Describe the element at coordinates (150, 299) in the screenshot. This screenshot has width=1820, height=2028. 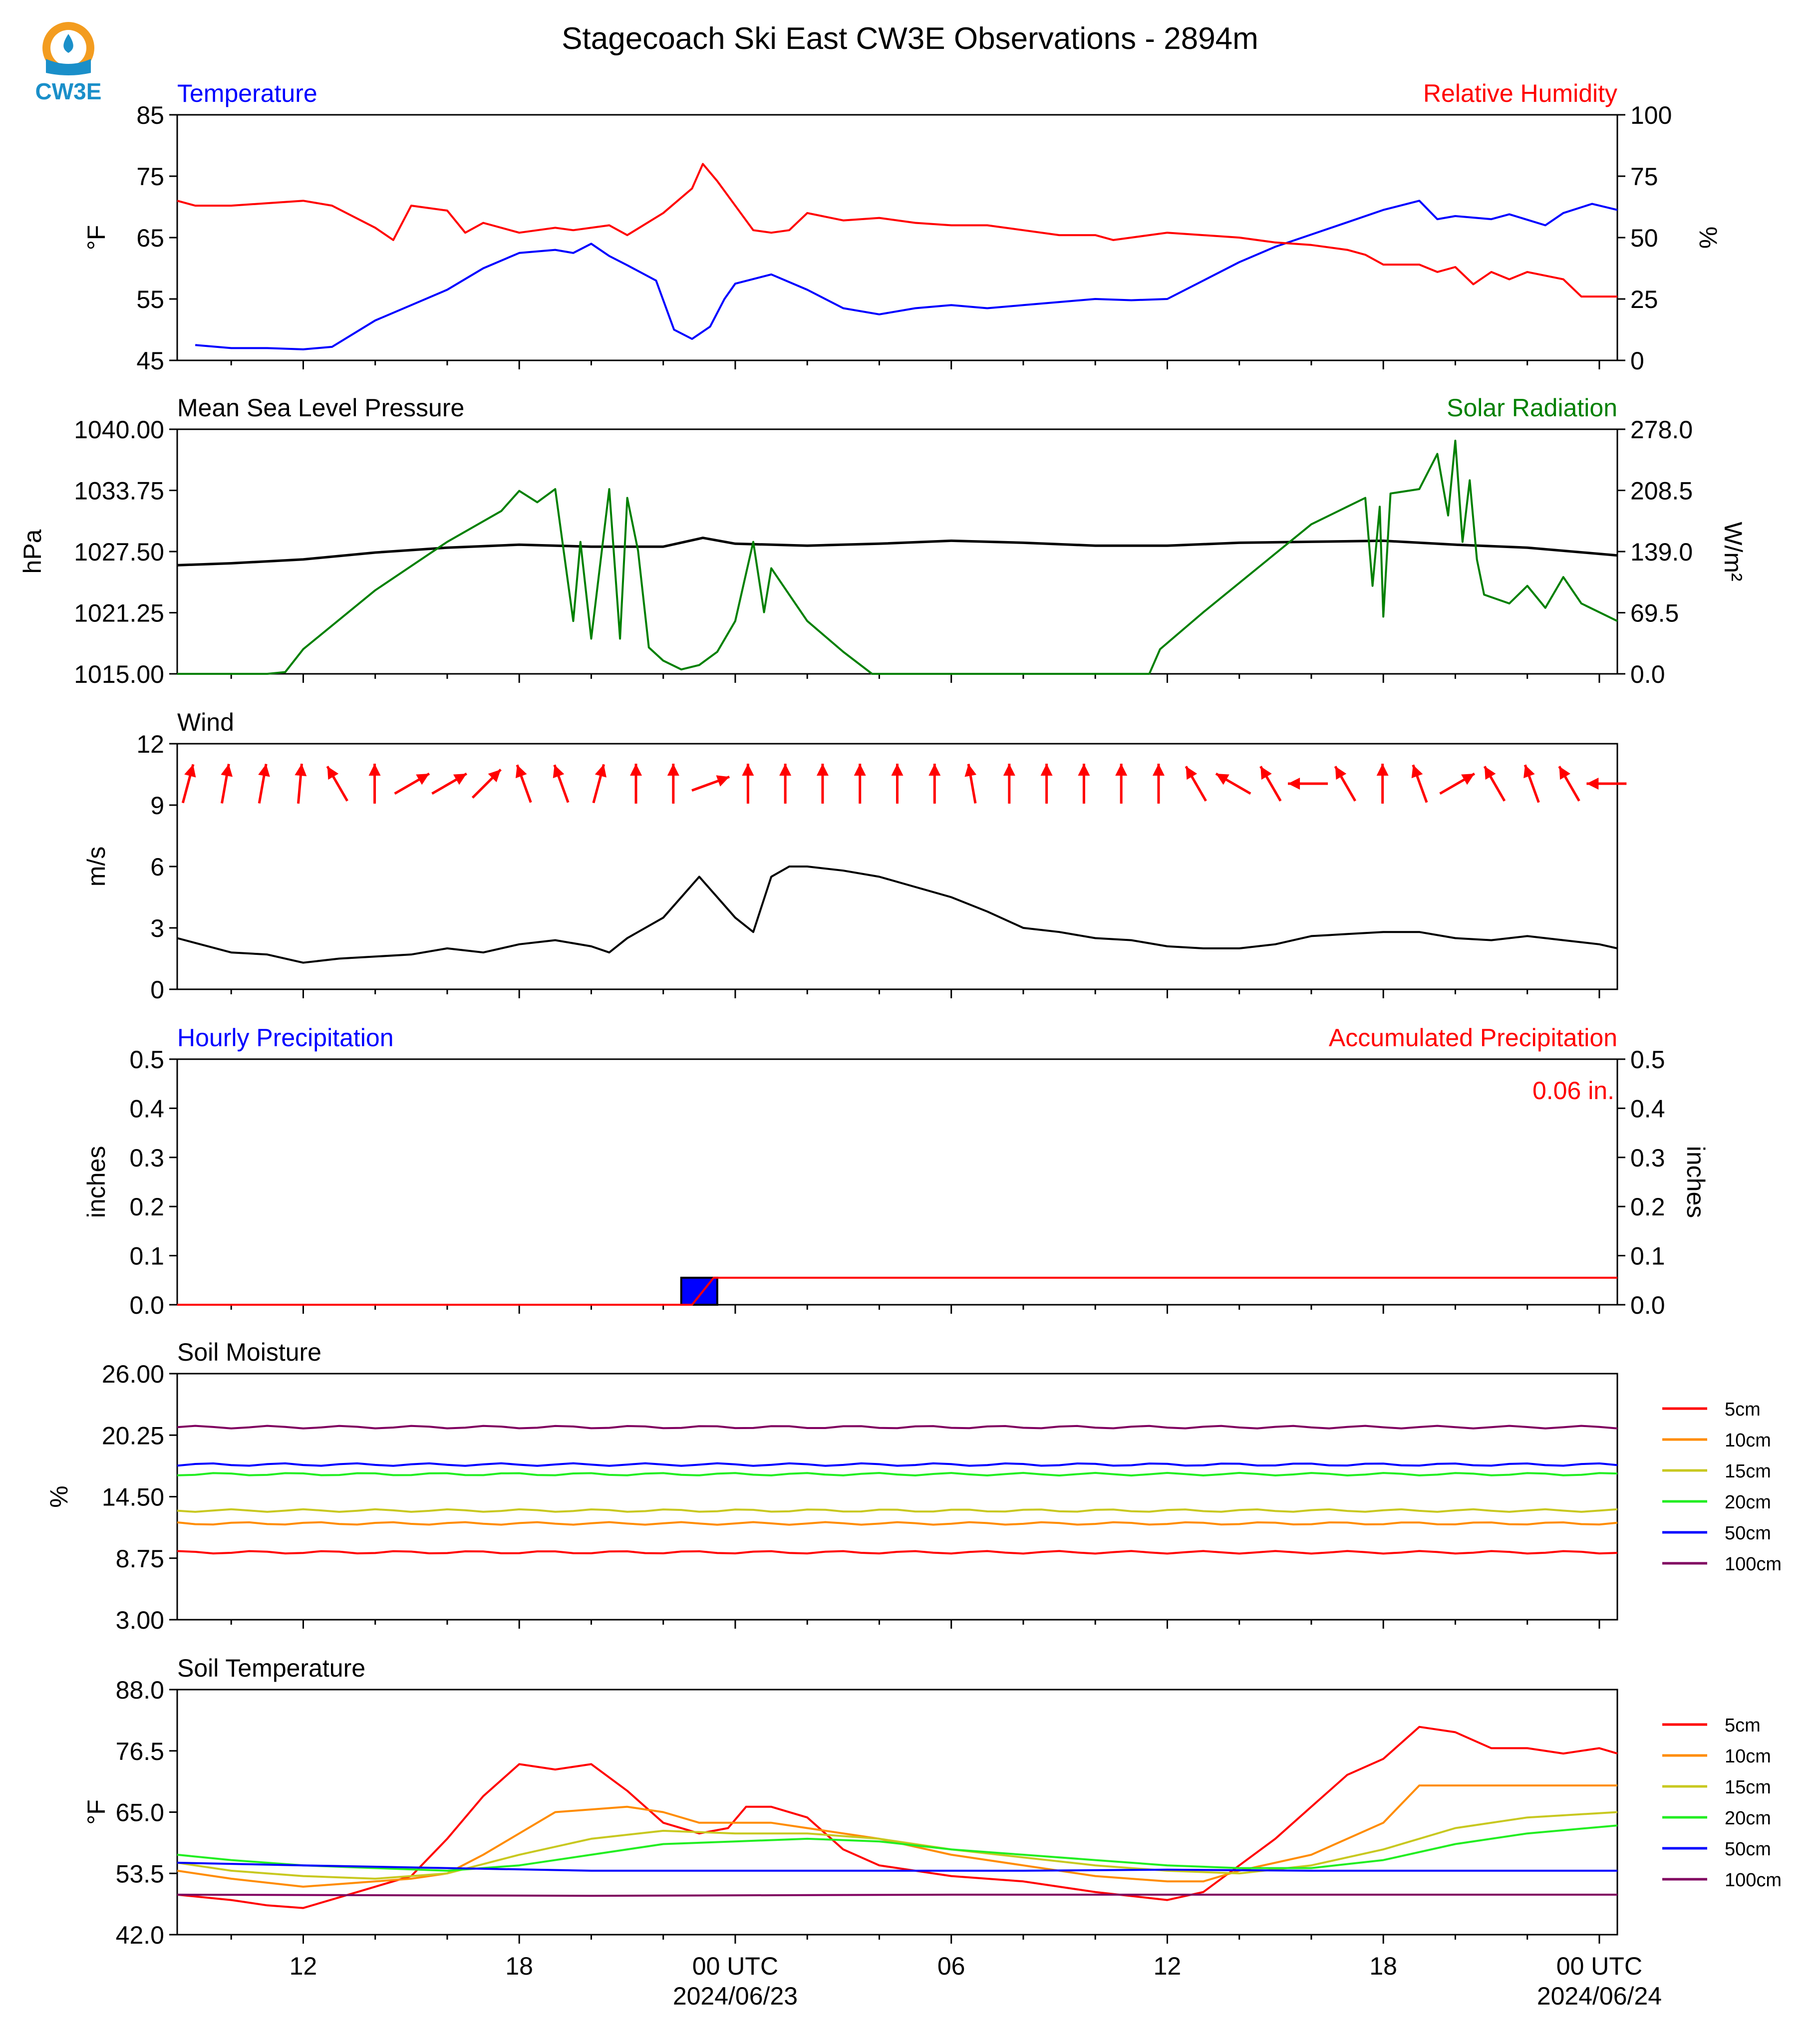
I see `y-tick-label: 55` at that location.